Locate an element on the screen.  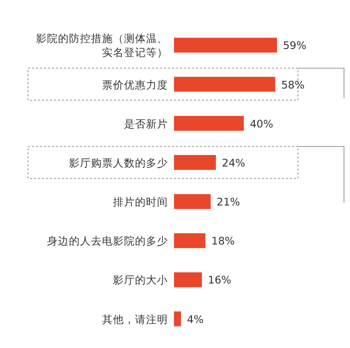
data-label: 18% is located at coordinates (223, 242).